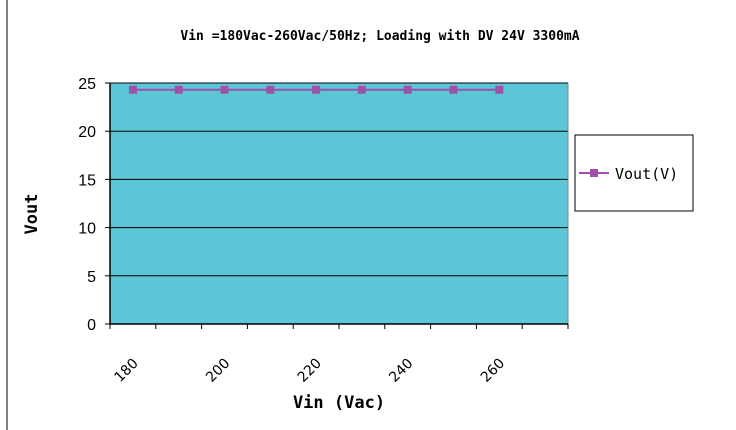  Describe the element at coordinates (310, 371) in the screenshot. I see `x-tick-label: 220` at that location.